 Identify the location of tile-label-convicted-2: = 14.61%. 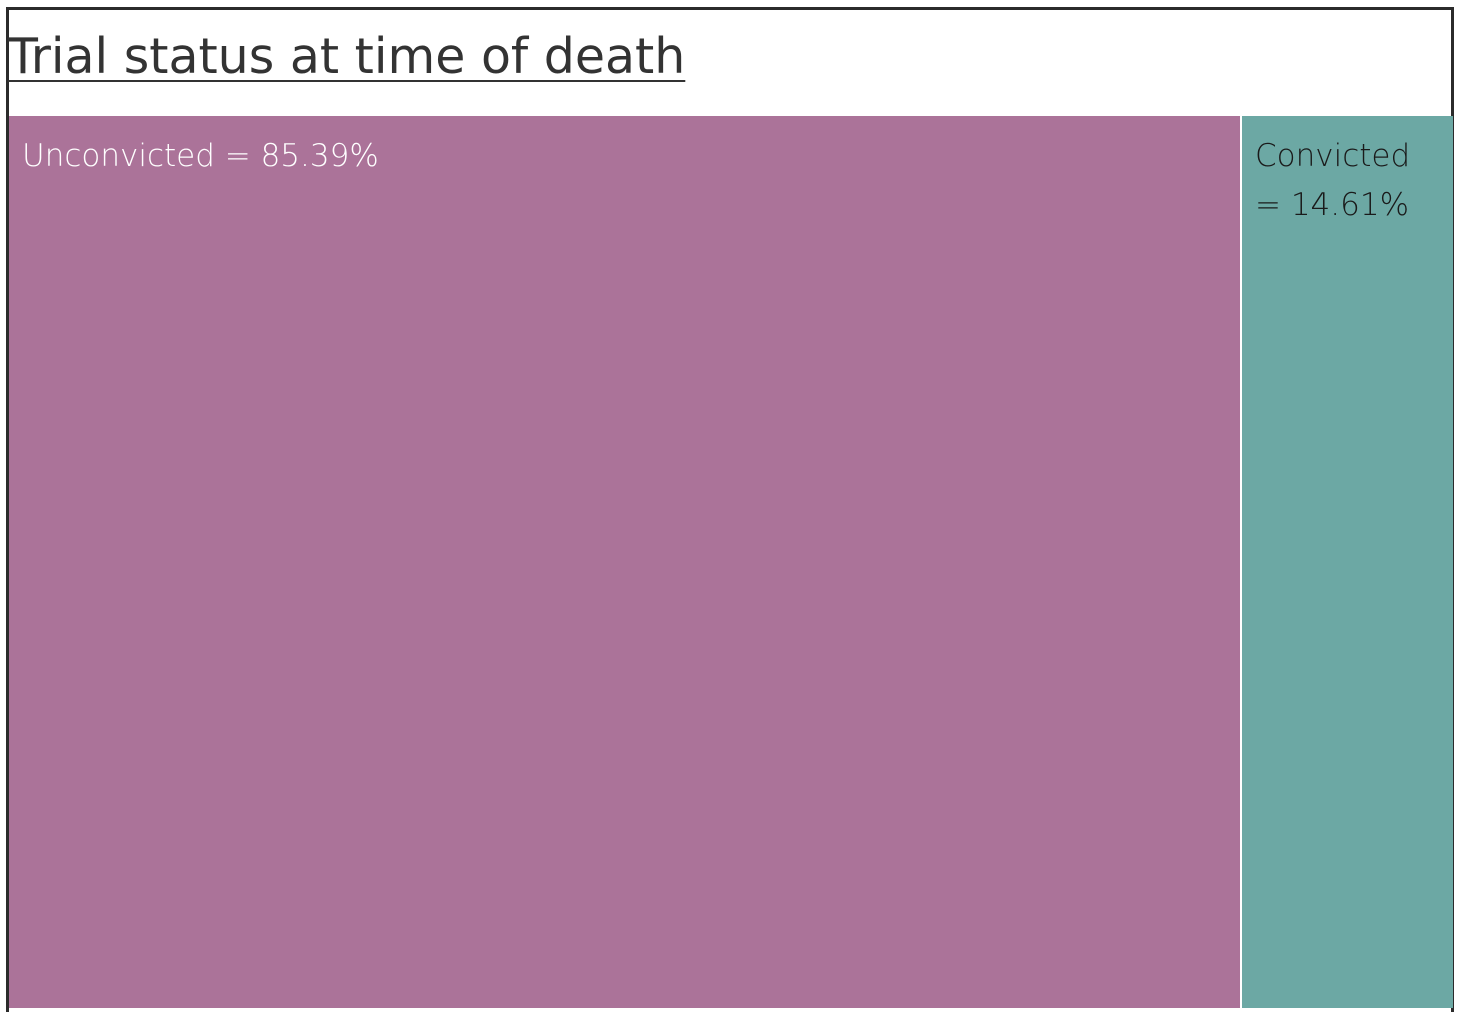
(1332, 205).